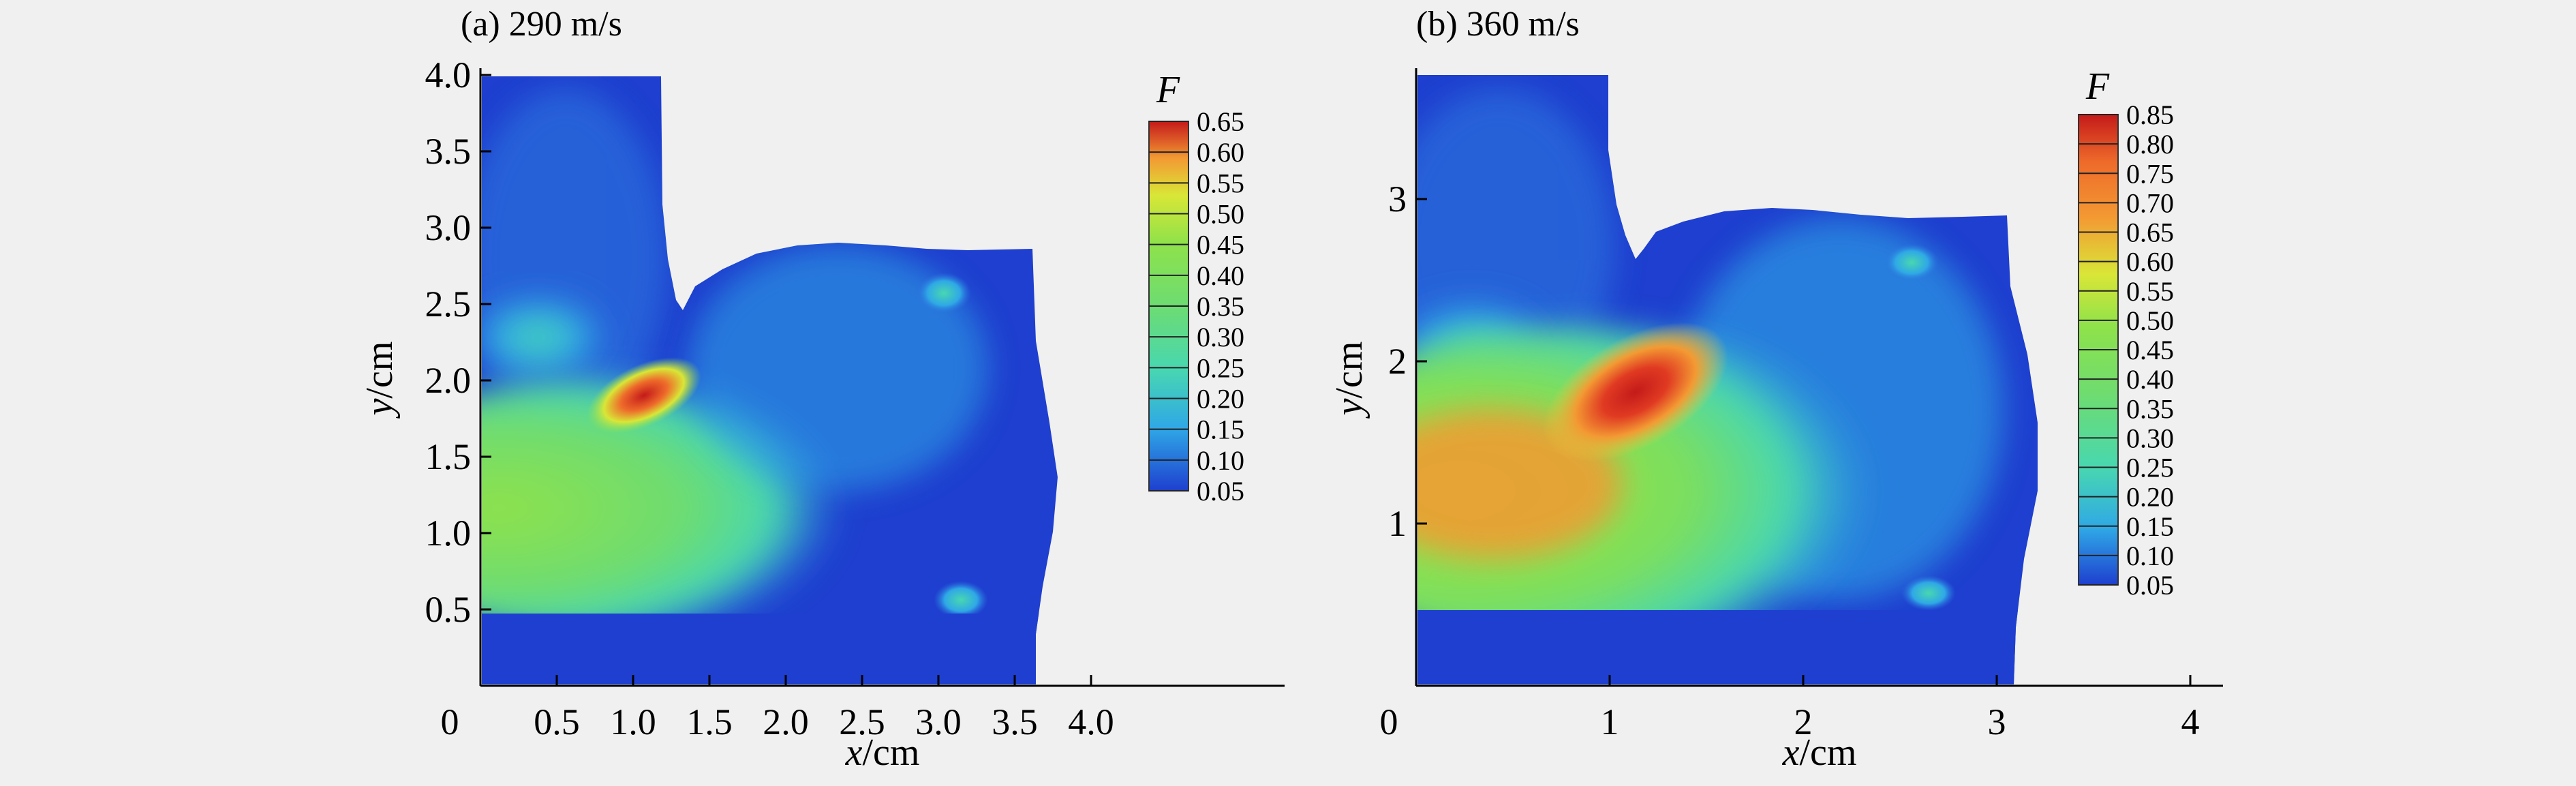 The image size is (2576, 786). I want to click on colorbar-level-label: 0.70, so click(2150, 202).